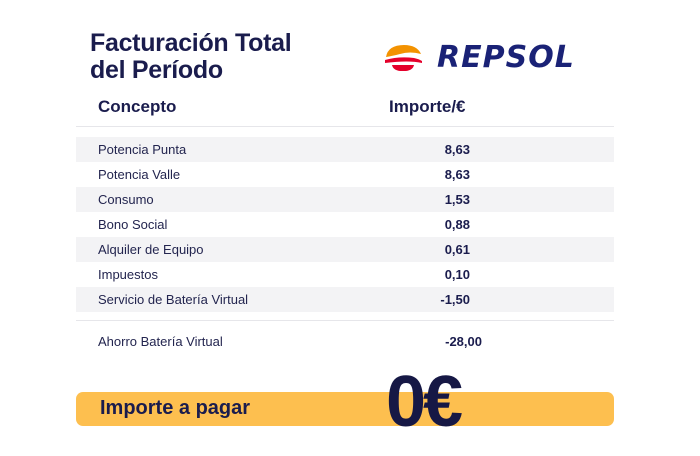  I want to click on repsol-flame-icon, so click(403, 57).